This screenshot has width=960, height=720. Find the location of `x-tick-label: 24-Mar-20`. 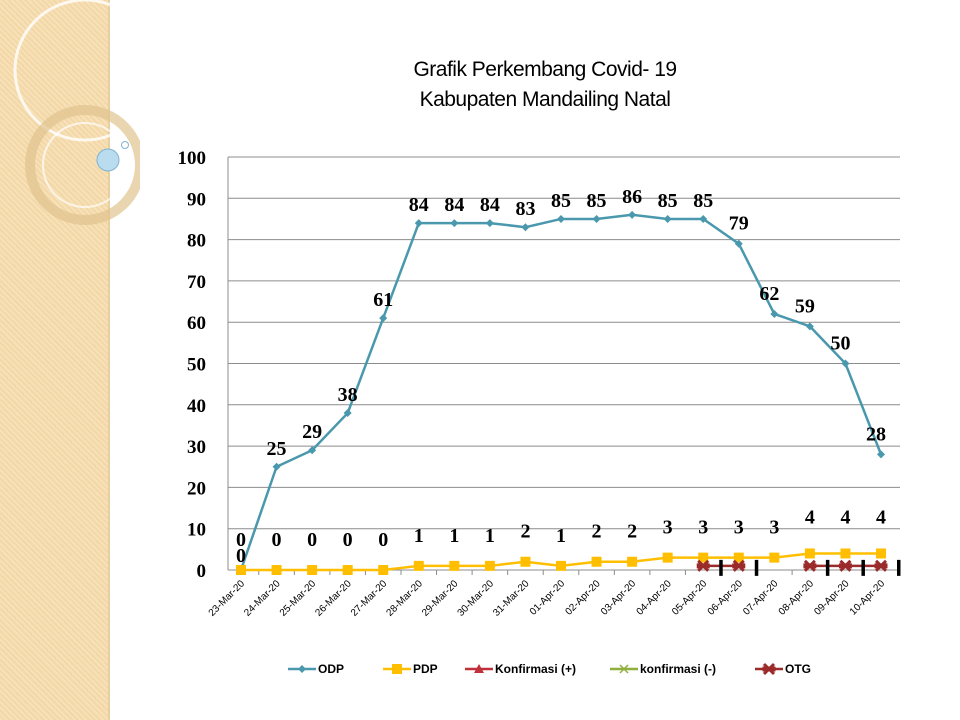

x-tick-label: 24-Mar-20 is located at coordinates (262, 598).